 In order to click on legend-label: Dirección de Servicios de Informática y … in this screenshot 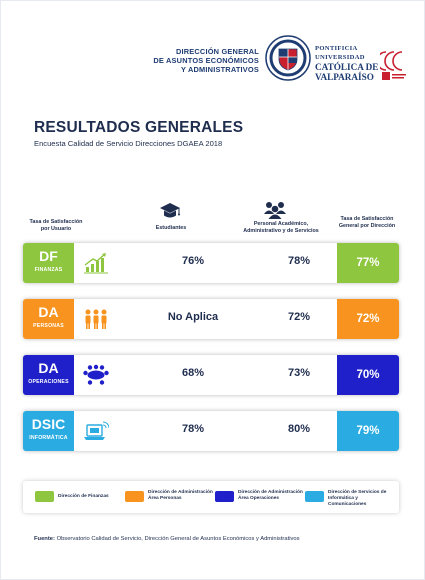, I will do `click(361, 499)`.